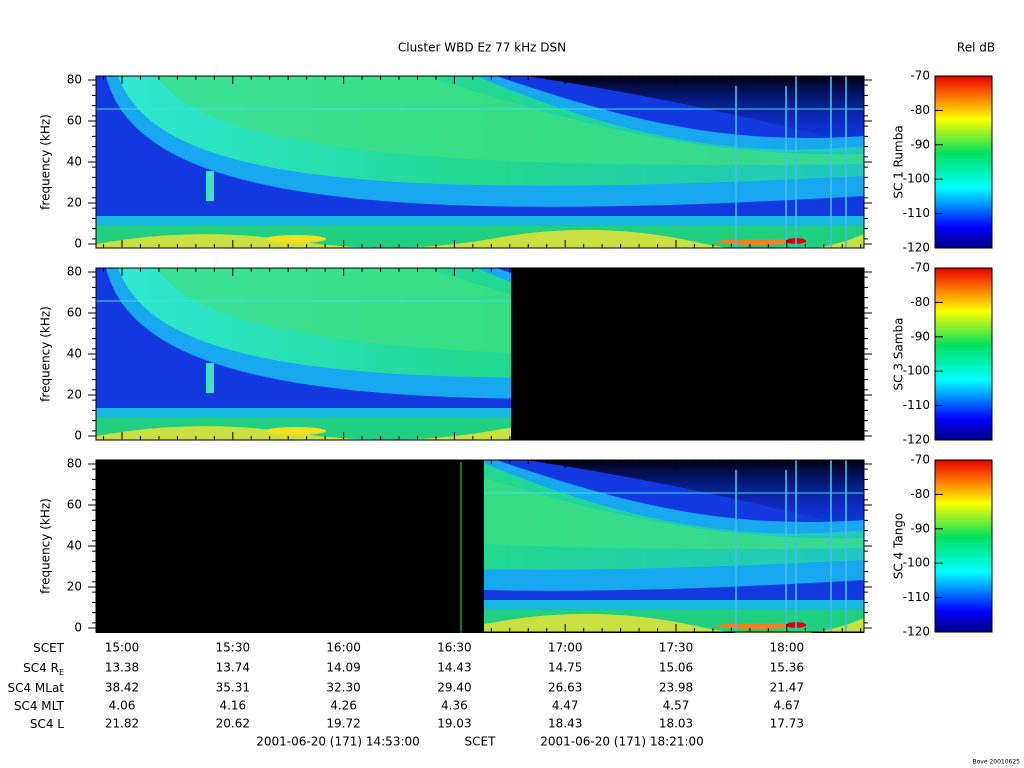  I want to click on ephemeris-value: 17.73, so click(787, 724).